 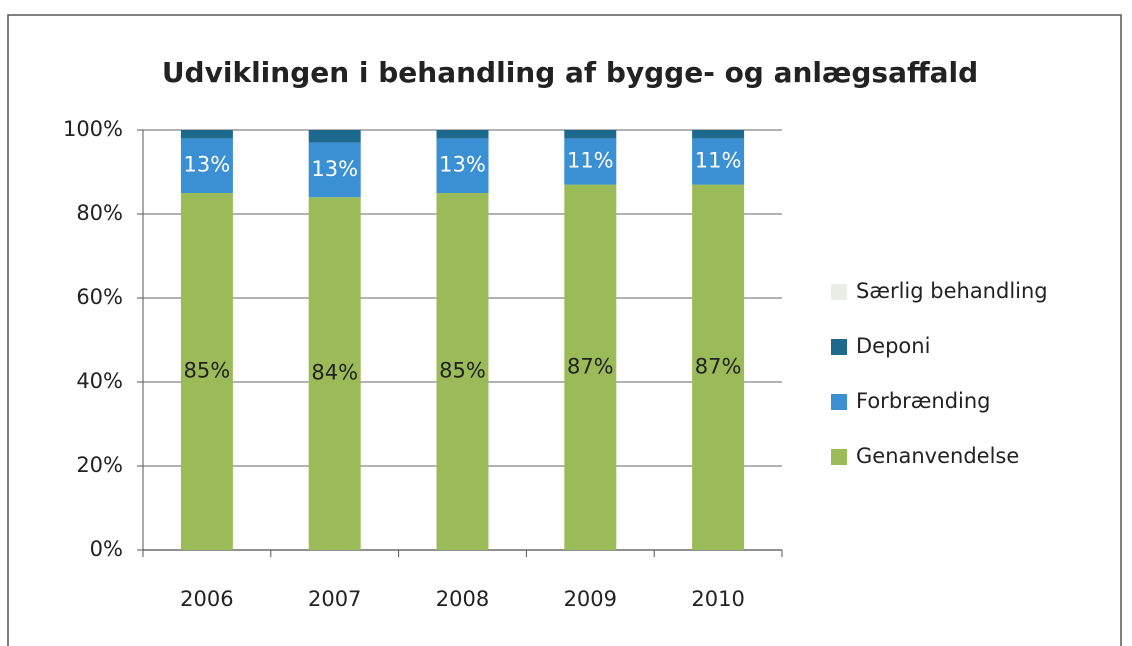 What do you see at coordinates (99, 213) in the screenshot?
I see `y-tick-label: 80%` at bounding box center [99, 213].